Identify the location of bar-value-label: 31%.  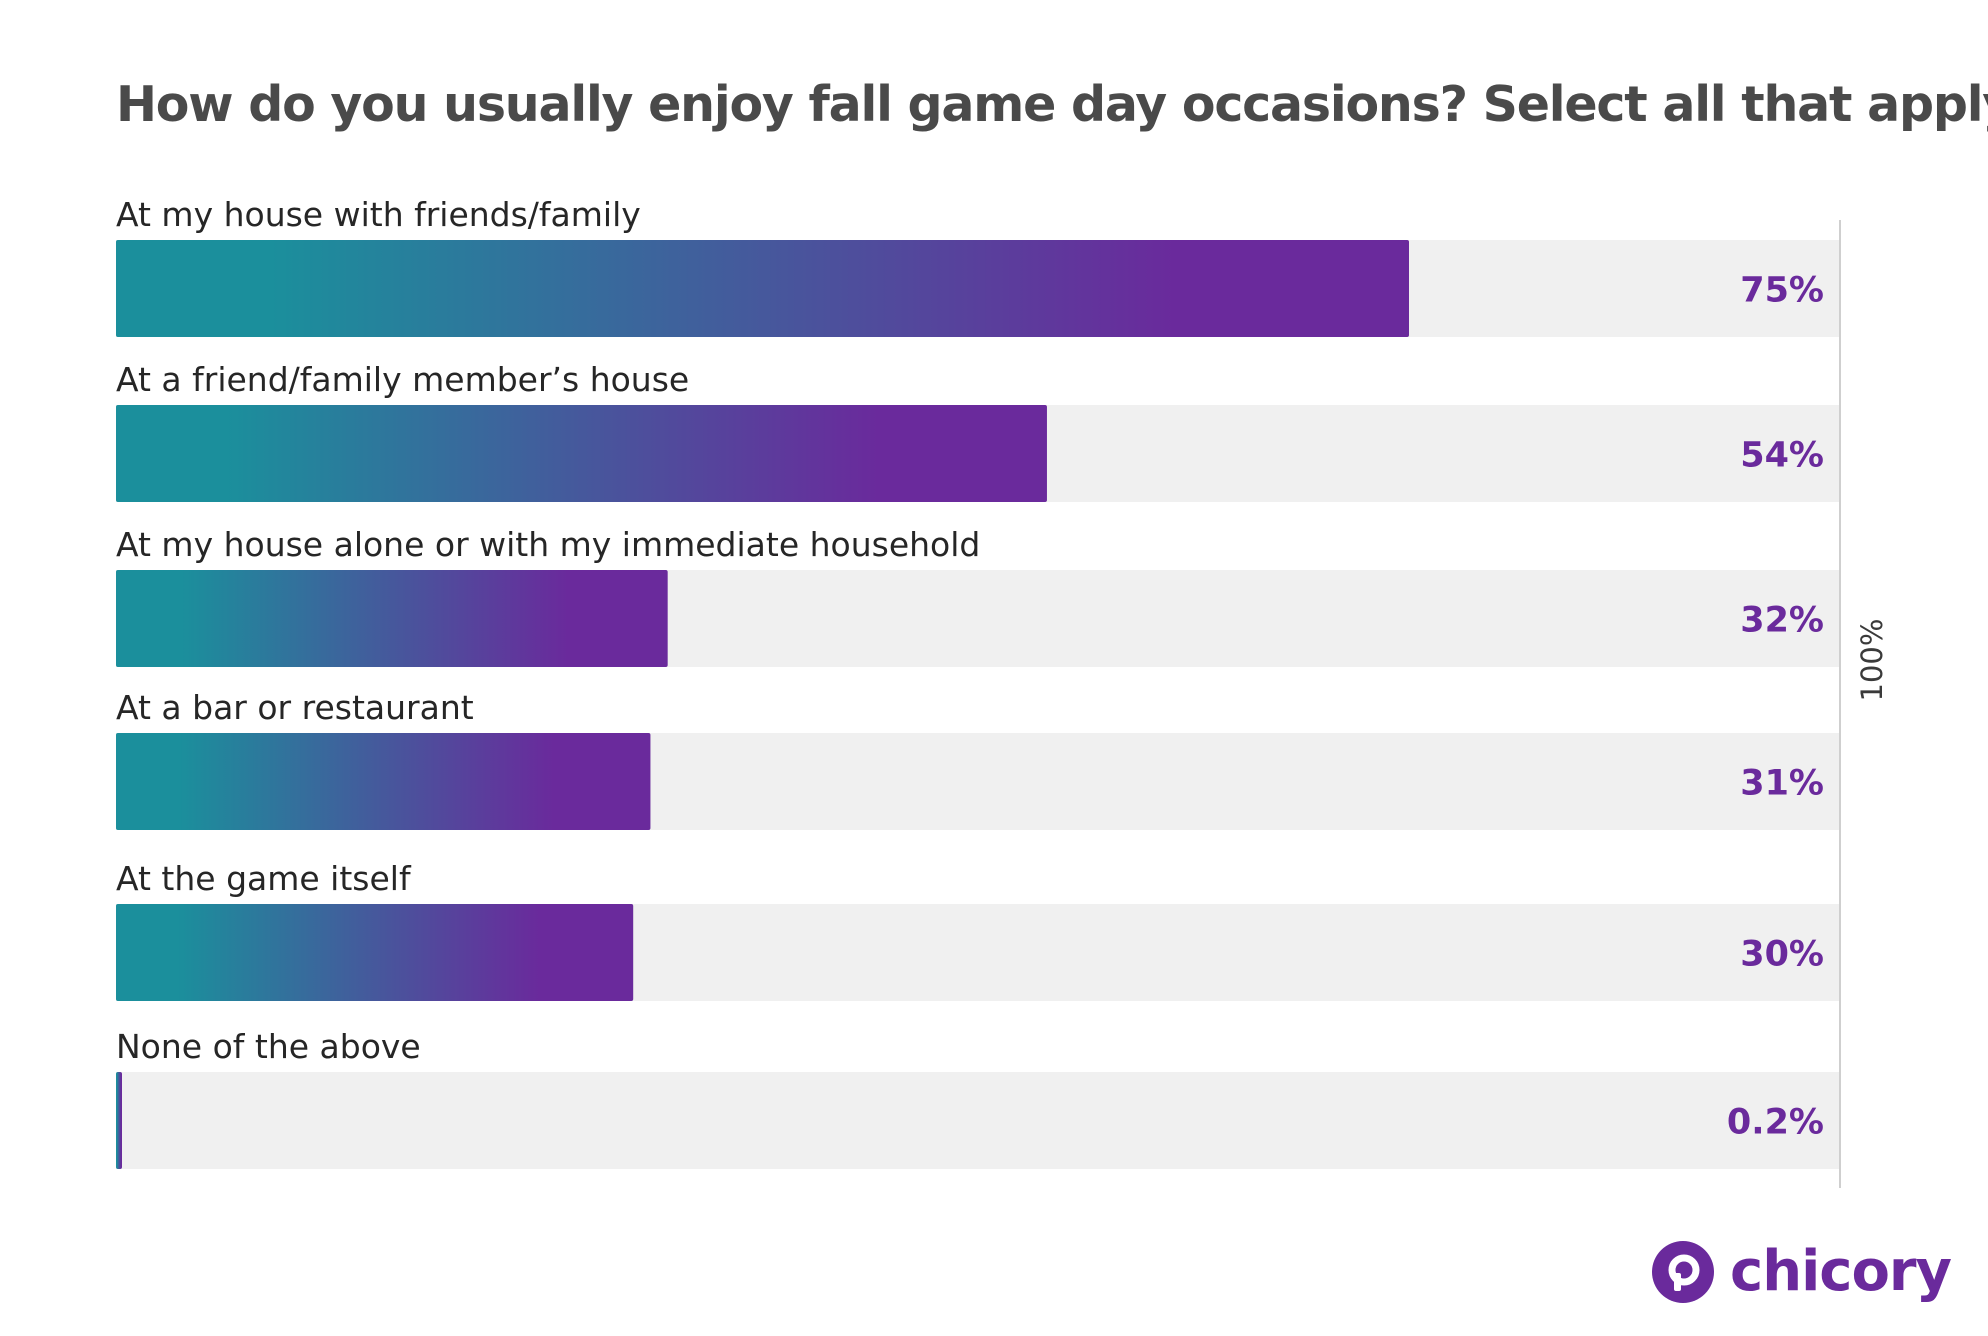
(1782, 784).